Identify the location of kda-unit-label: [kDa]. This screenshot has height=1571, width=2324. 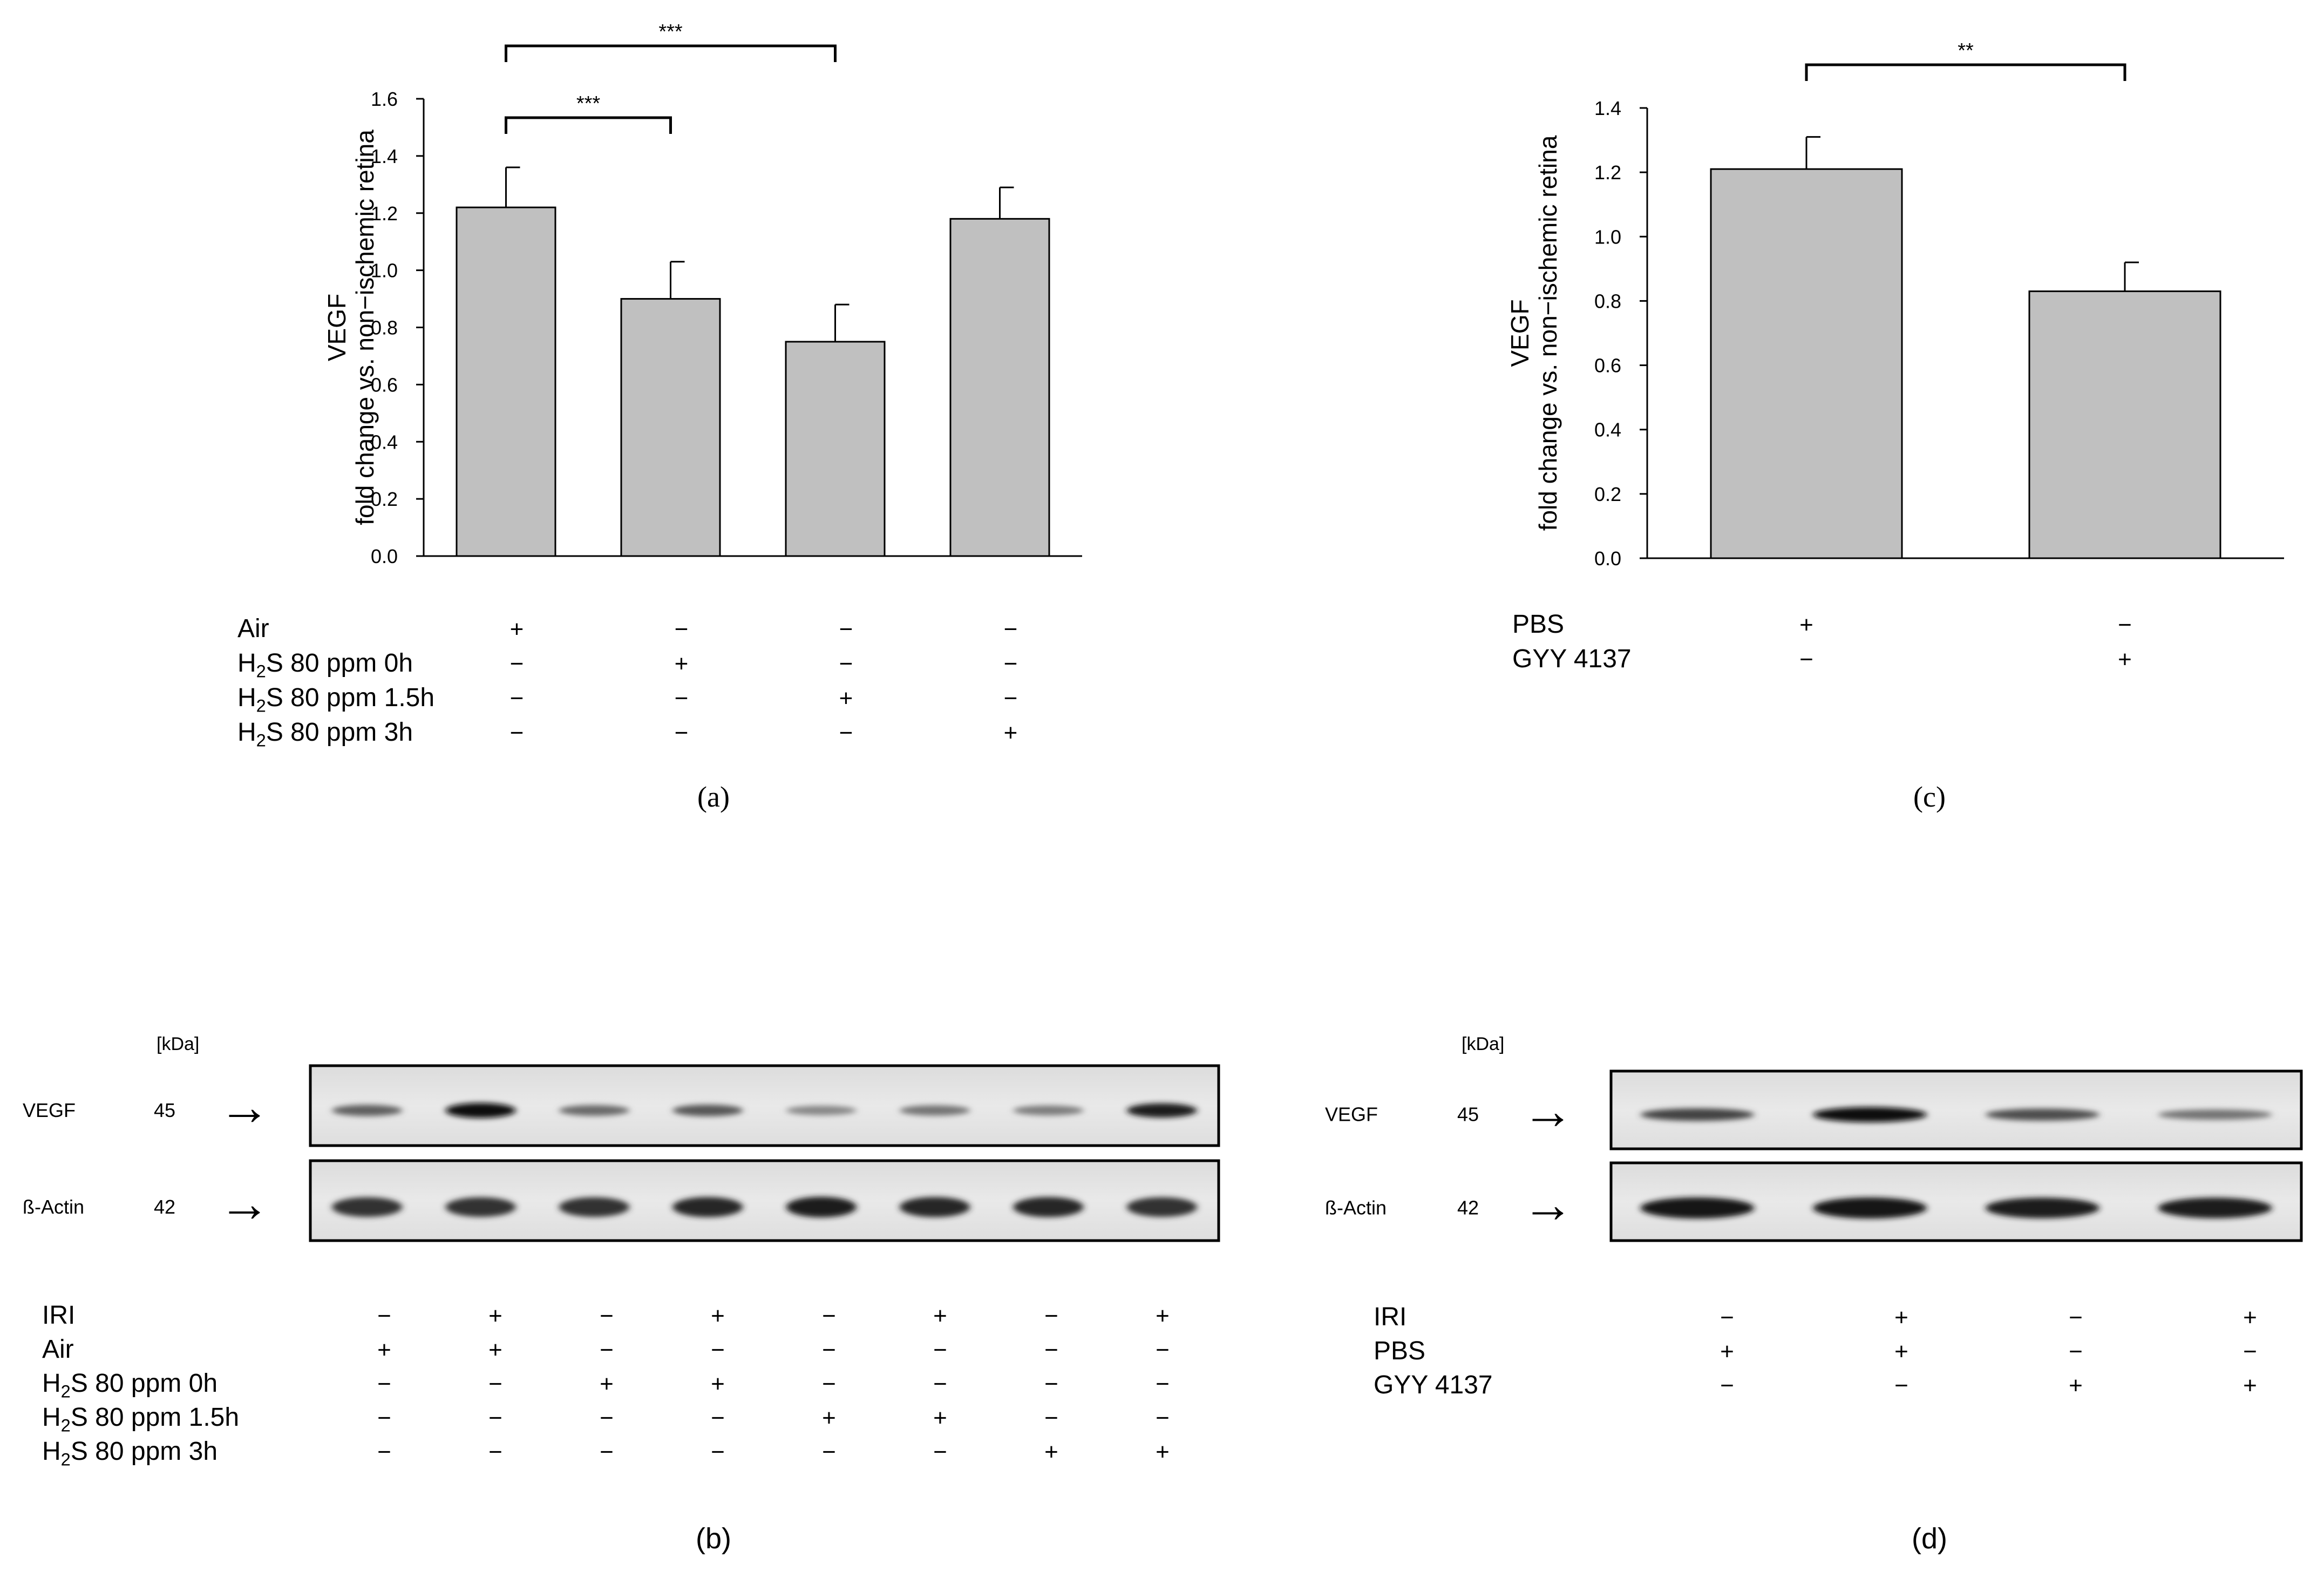
(178, 1044).